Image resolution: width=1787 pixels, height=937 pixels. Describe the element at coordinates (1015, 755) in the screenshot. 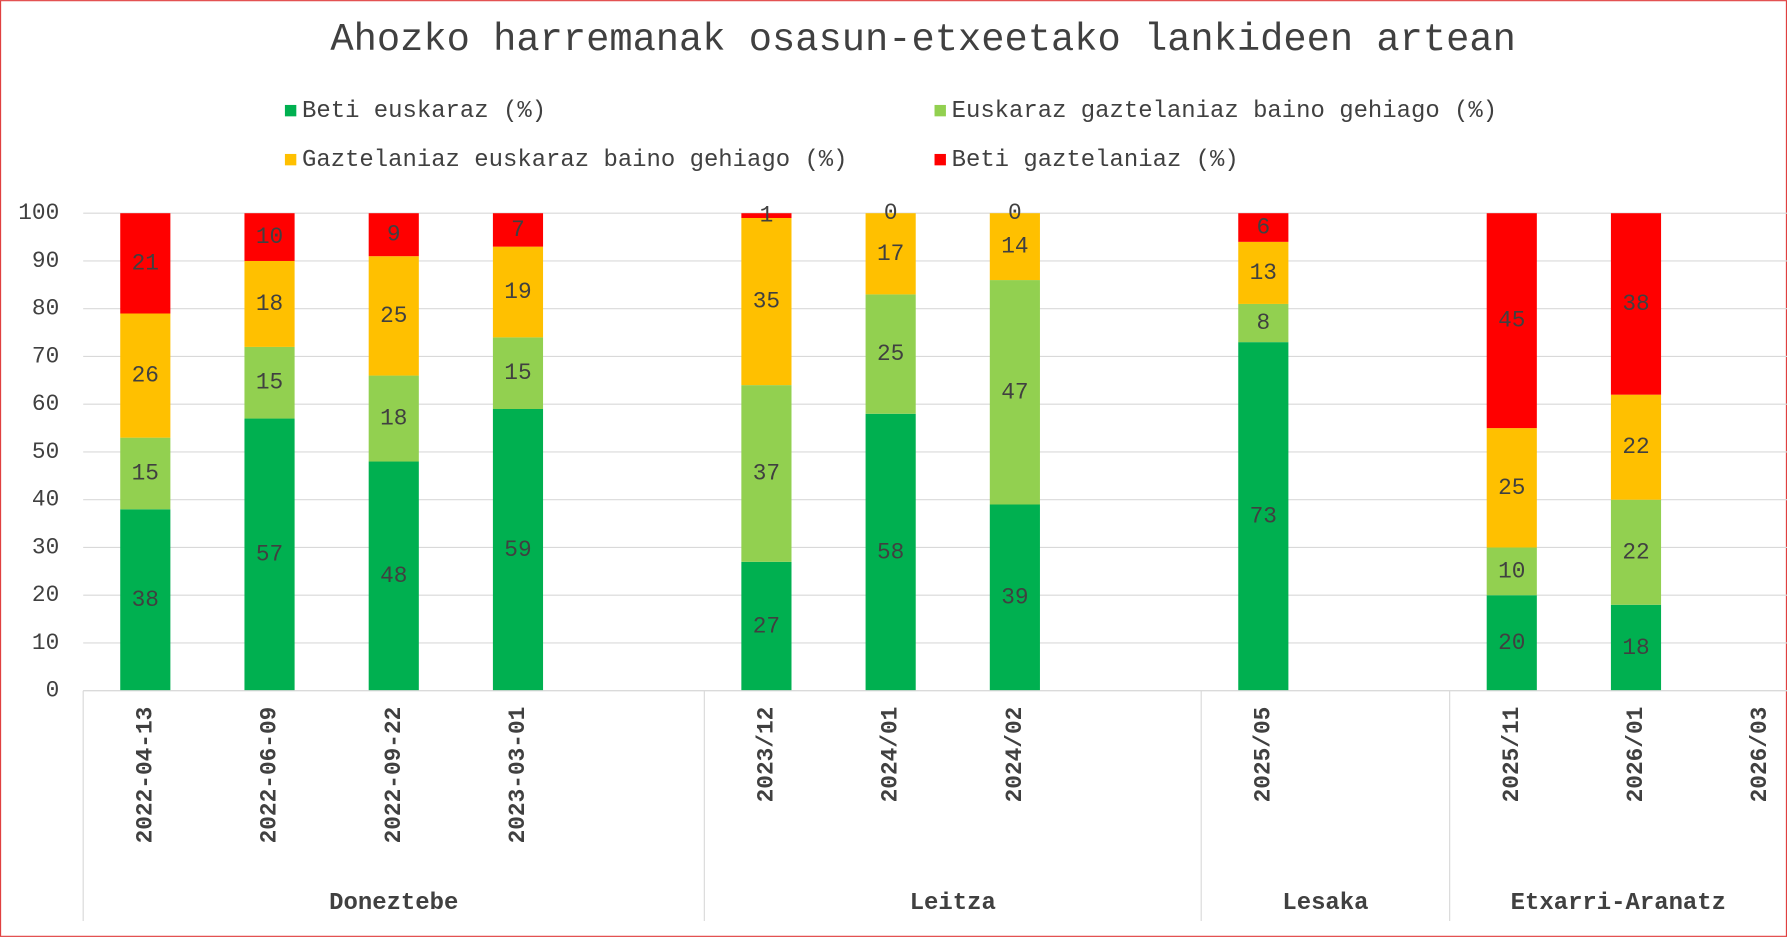

I see `x-tick-label: 2024/02` at that location.